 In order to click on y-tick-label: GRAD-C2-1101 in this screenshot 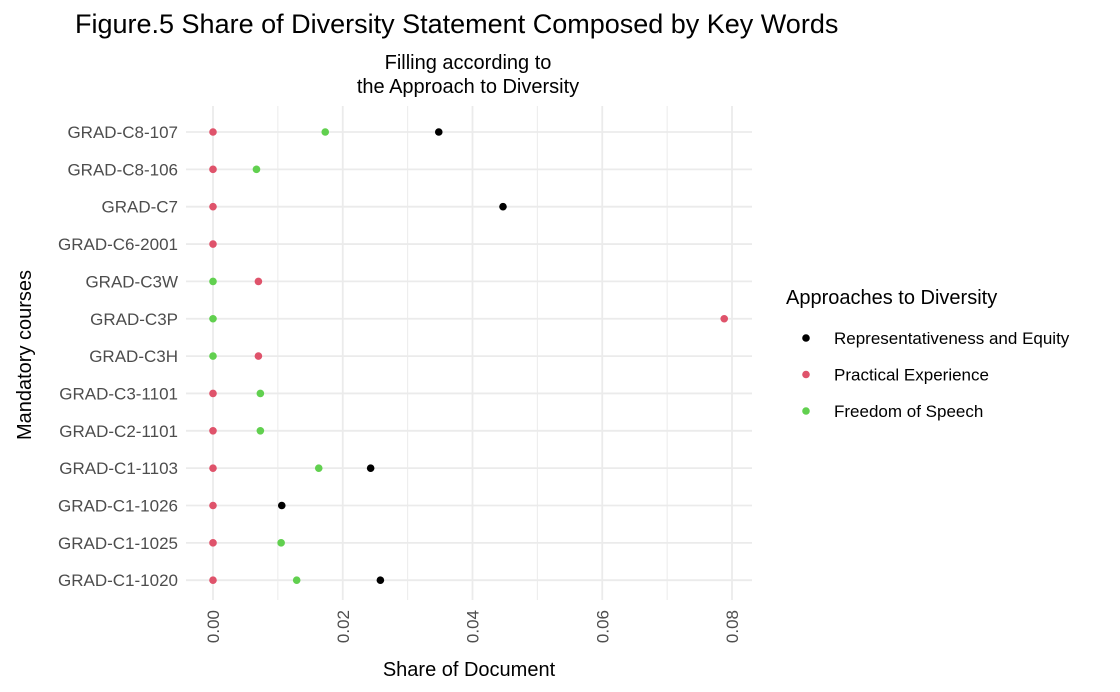, I will do `click(118, 431)`.